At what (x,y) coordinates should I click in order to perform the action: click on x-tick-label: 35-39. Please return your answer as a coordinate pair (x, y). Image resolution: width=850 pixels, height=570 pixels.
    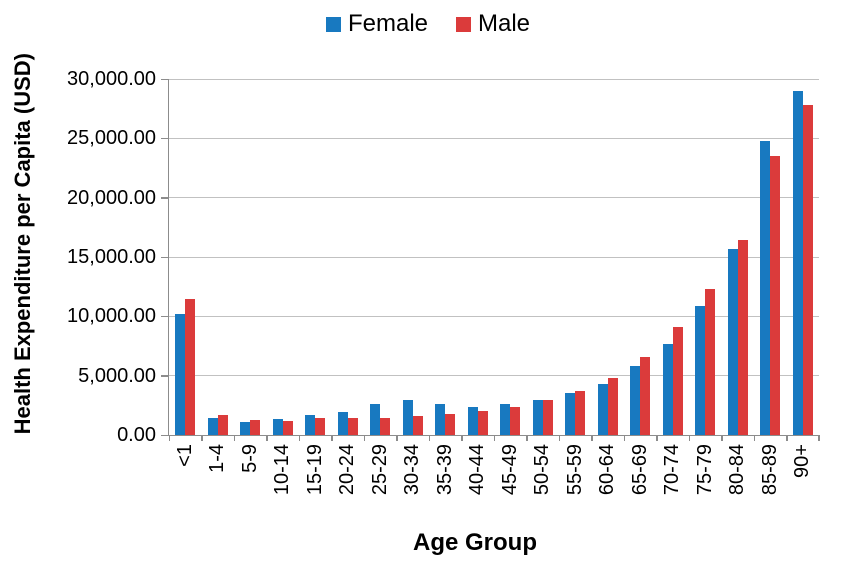
    Looking at the image, I should click on (444, 470).